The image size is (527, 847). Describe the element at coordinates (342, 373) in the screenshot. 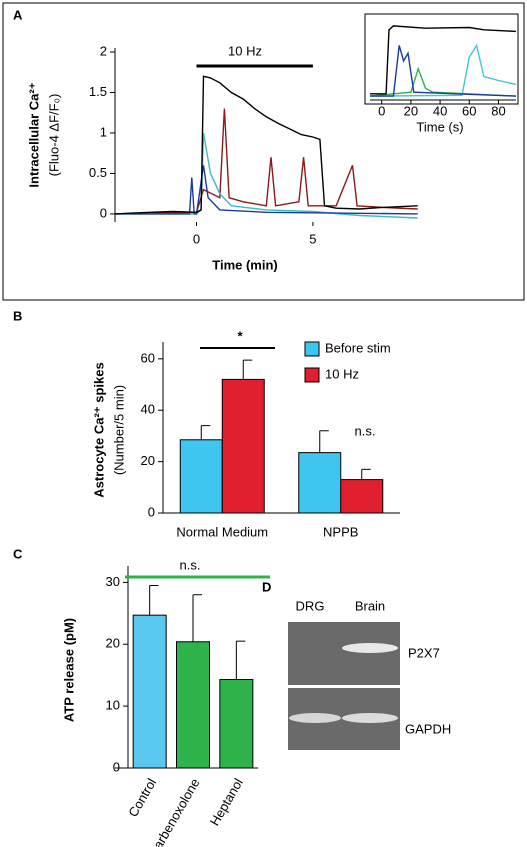

I see `legend-label: 10 Hz` at that location.